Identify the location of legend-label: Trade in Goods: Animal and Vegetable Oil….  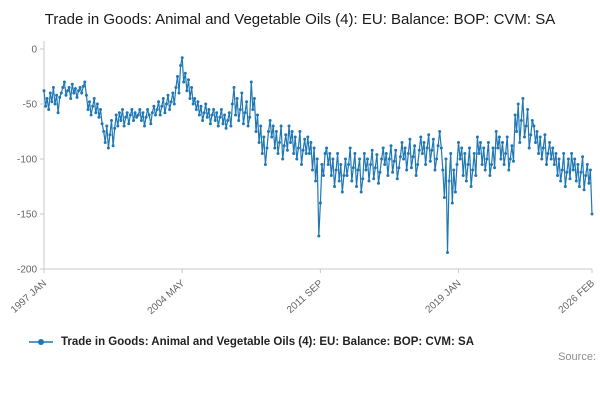
(268, 341).